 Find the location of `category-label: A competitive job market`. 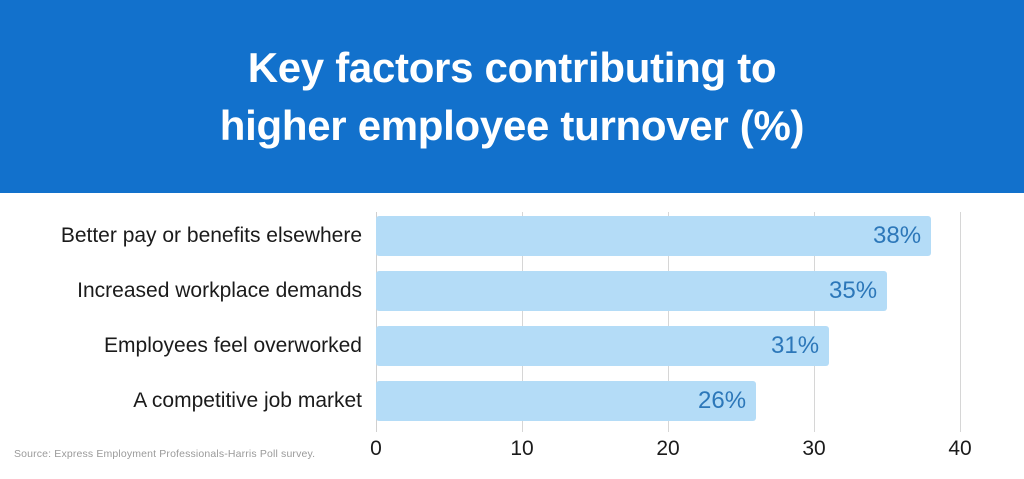

category-label: A competitive job market is located at coordinates (247, 400).